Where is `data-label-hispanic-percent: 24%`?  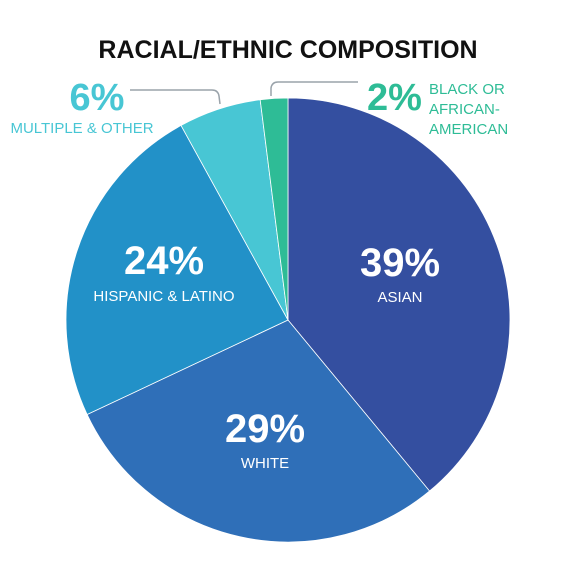 data-label-hispanic-percent: 24% is located at coordinates (164, 261).